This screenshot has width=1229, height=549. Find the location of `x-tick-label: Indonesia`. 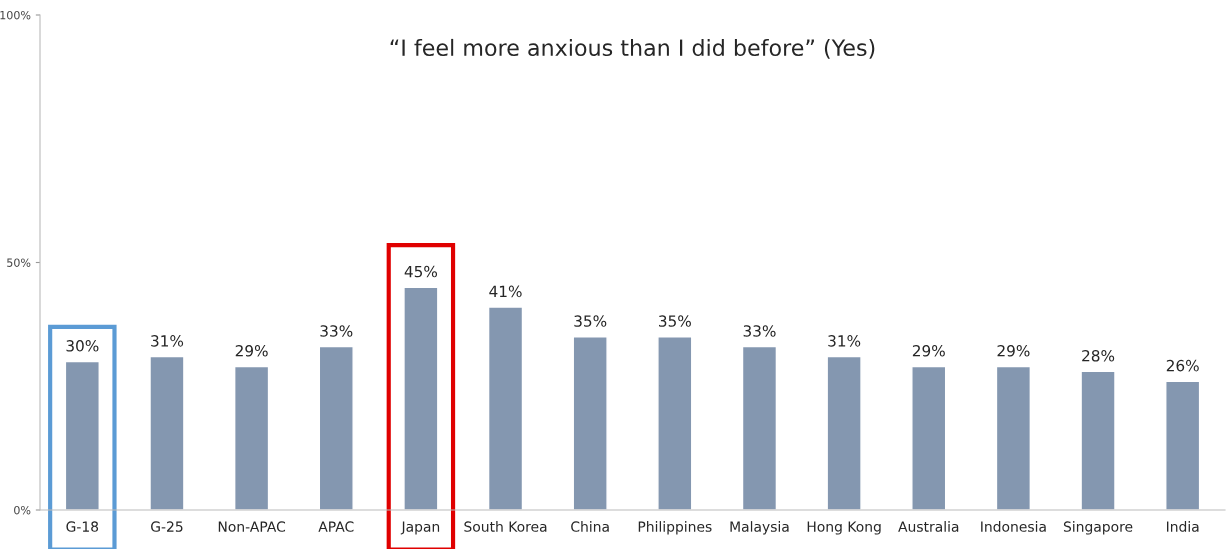

x-tick-label: Indonesia is located at coordinates (1013, 526).